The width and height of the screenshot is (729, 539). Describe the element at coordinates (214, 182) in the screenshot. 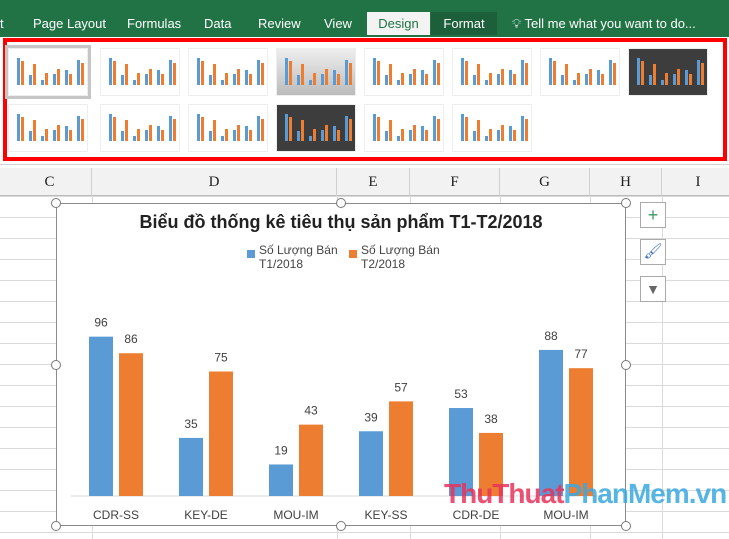

I see `column-header-D: D` at that location.